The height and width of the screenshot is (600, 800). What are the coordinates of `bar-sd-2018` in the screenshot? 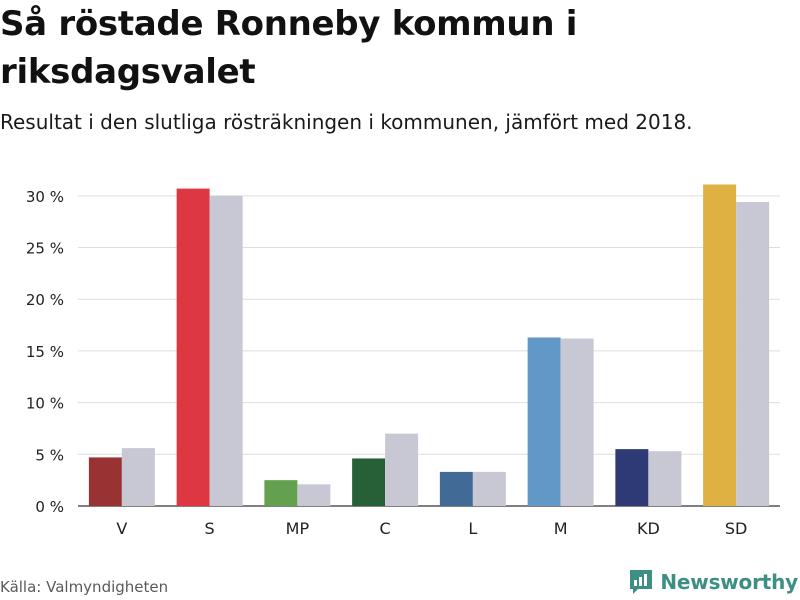 It's located at (753, 354).